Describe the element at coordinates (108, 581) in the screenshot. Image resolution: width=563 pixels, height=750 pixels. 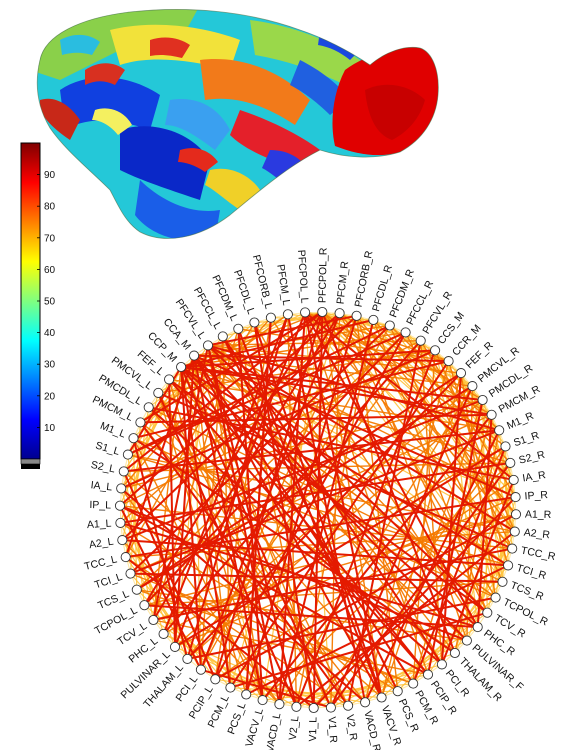
I see `node-label: TCI_L` at that location.